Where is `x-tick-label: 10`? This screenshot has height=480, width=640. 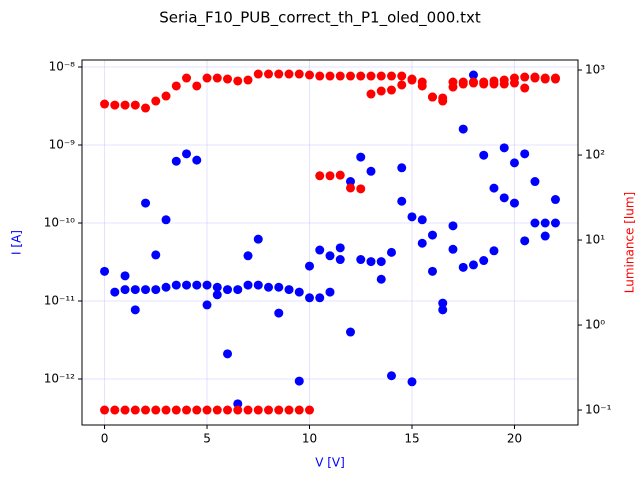
x-tick-label: 10 is located at coordinates (309, 439).